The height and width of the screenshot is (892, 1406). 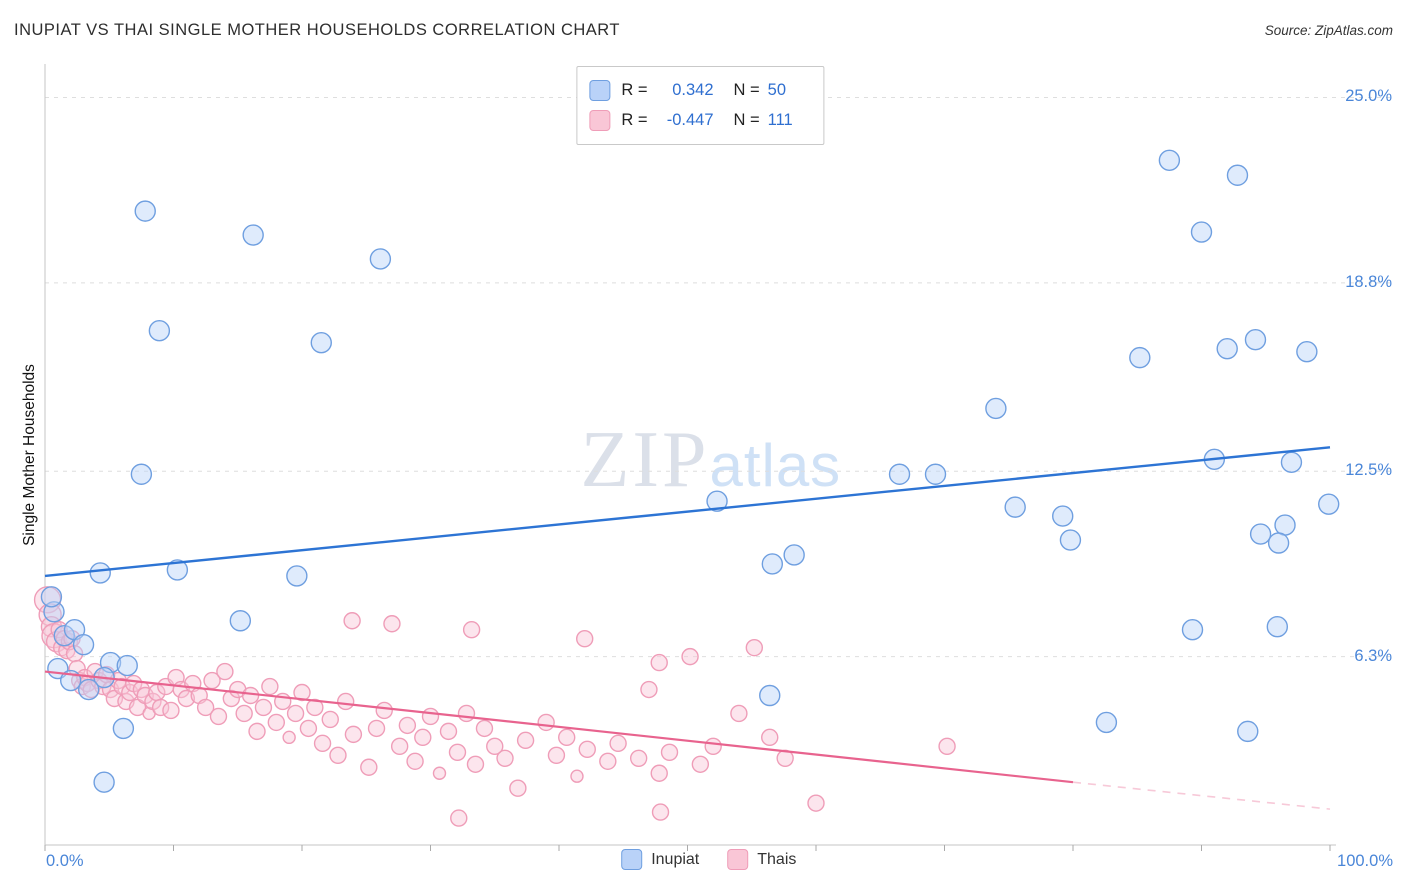 I want to click on thais-correlation-row: R = -0.447 N = 111, so click(x=698, y=120).